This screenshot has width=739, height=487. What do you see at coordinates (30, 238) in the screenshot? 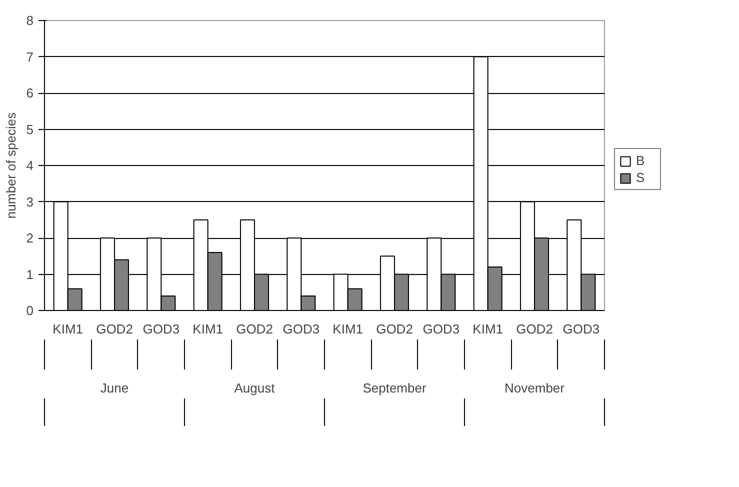
I see `y-tick-label: 2` at bounding box center [30, 238].